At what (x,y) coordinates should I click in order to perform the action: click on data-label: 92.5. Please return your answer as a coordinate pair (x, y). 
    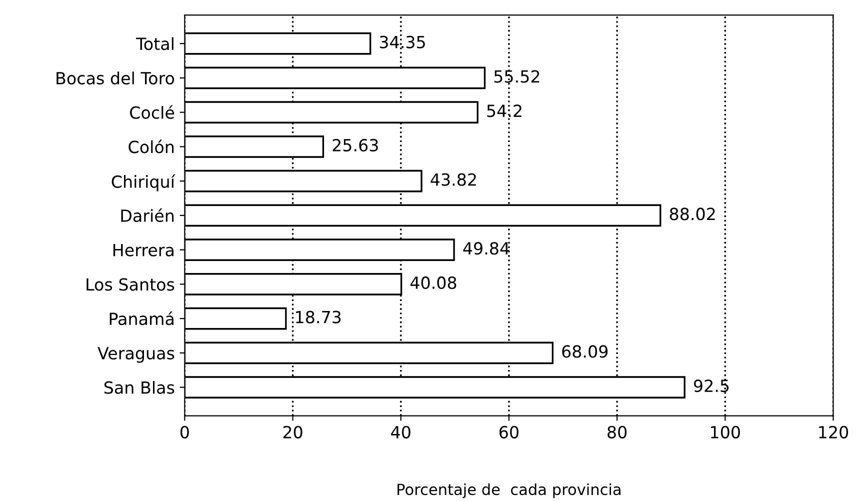
    Looking at the image, I should click on (711, 386).